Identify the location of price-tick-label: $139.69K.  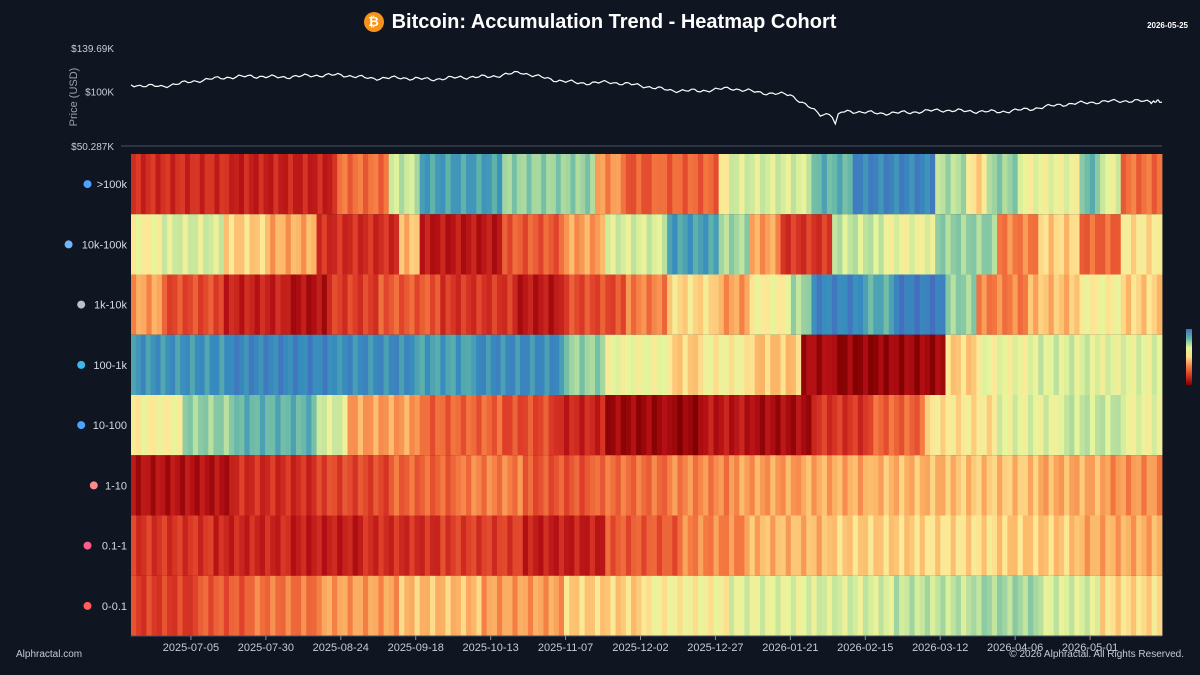
(92, 49).